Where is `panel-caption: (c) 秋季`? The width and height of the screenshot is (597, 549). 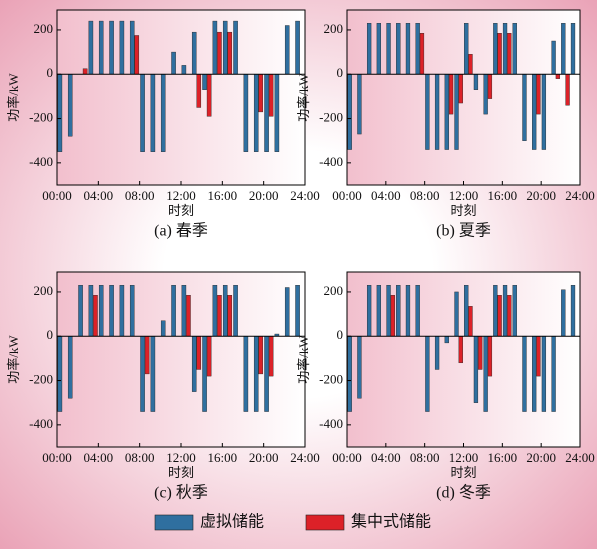
panel-caption: (c) 秋季 is located at coordinates (181, 493).